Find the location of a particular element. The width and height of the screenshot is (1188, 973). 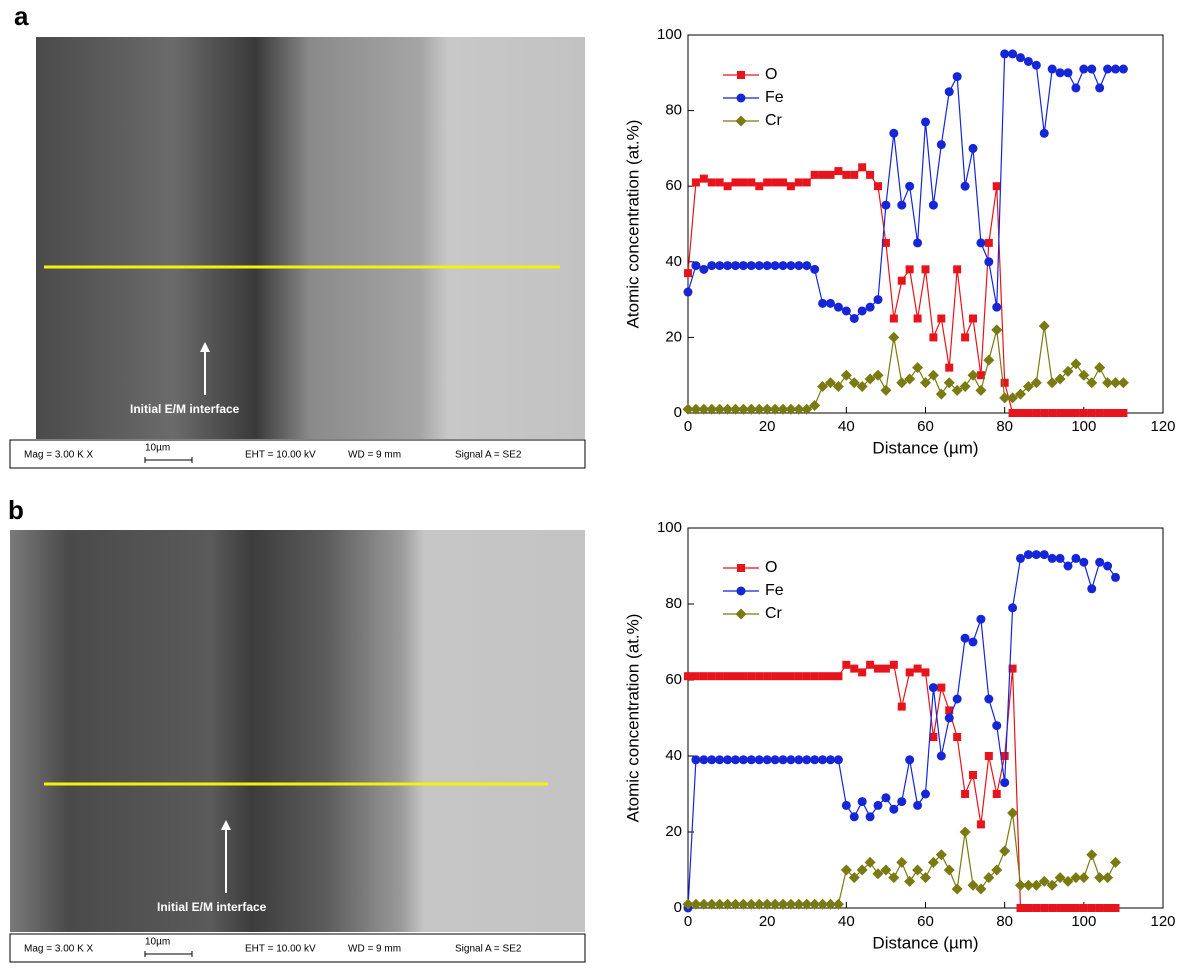

x-tick-label: 100 is located at coordinates (1083, 426).